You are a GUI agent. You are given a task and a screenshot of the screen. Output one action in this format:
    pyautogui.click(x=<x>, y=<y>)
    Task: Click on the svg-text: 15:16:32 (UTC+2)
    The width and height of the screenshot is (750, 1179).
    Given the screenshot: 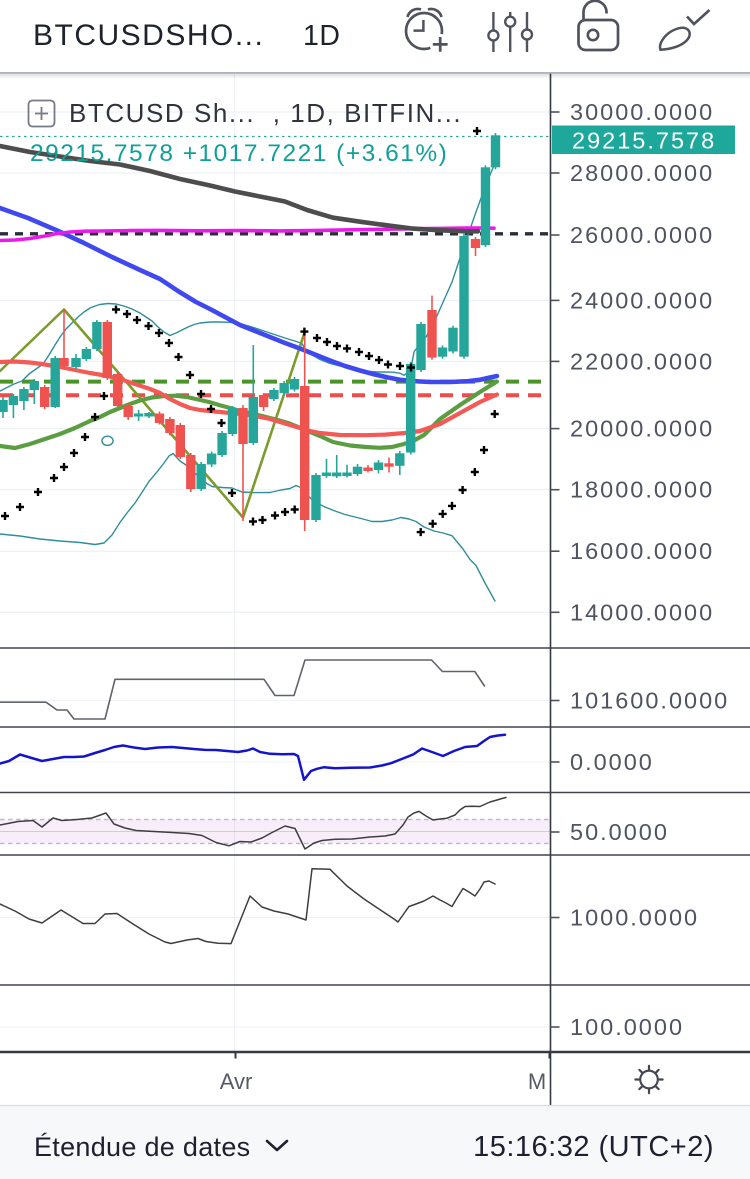 What is the action you would take?
    pyautogui.click(x=593, y=1147)
    